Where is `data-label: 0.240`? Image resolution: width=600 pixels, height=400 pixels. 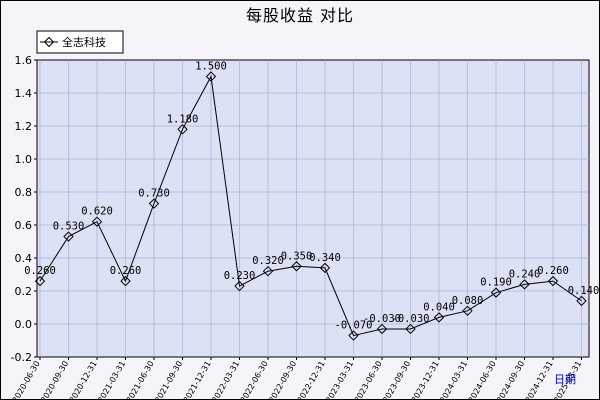 data-label: 0.240 is located at coordinates (525, 274).